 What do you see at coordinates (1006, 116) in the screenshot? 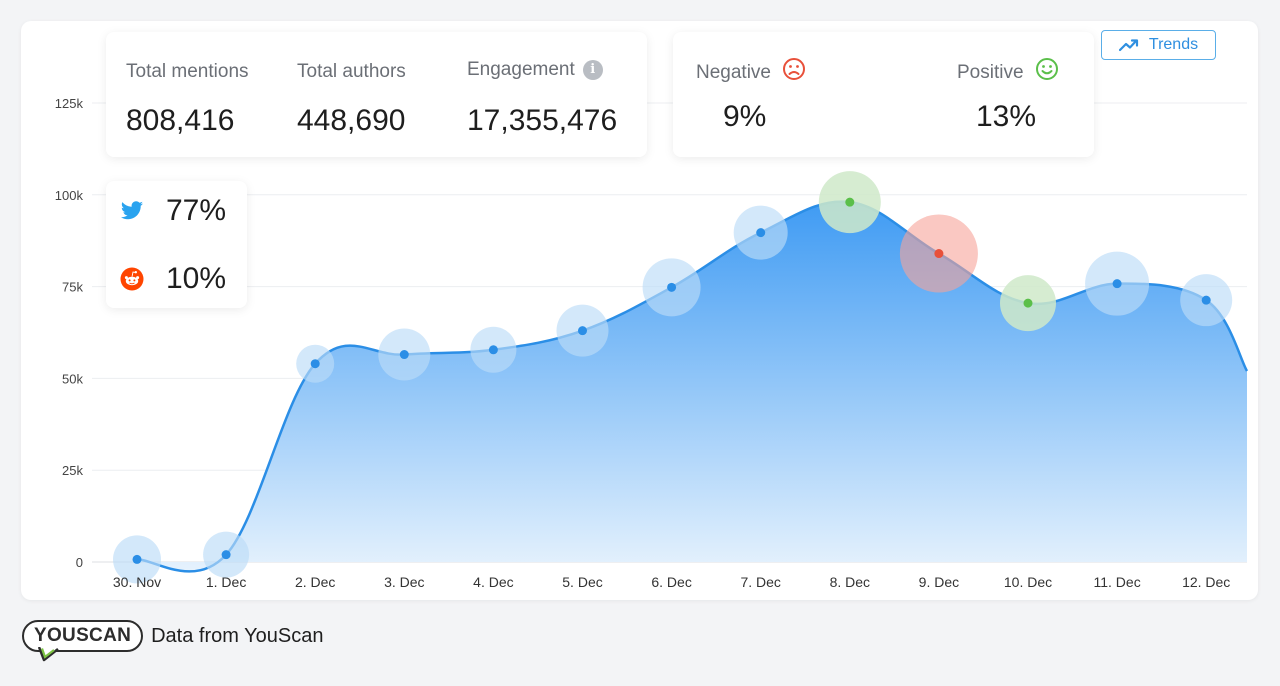
I see `positive-value: 13%` at bounding box center [1006, 116].